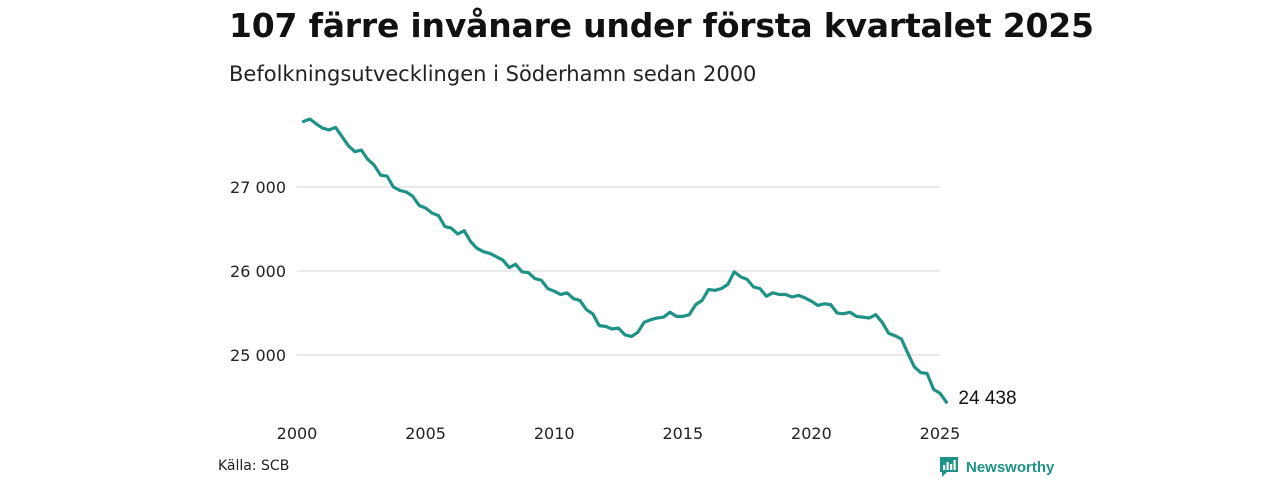 Image resolution: width=1280 pixels, height=480 pixels. I want to click on x-axis-tick-labels: 2000 2005 2010 2015 2020 2025, so click(619, 433).